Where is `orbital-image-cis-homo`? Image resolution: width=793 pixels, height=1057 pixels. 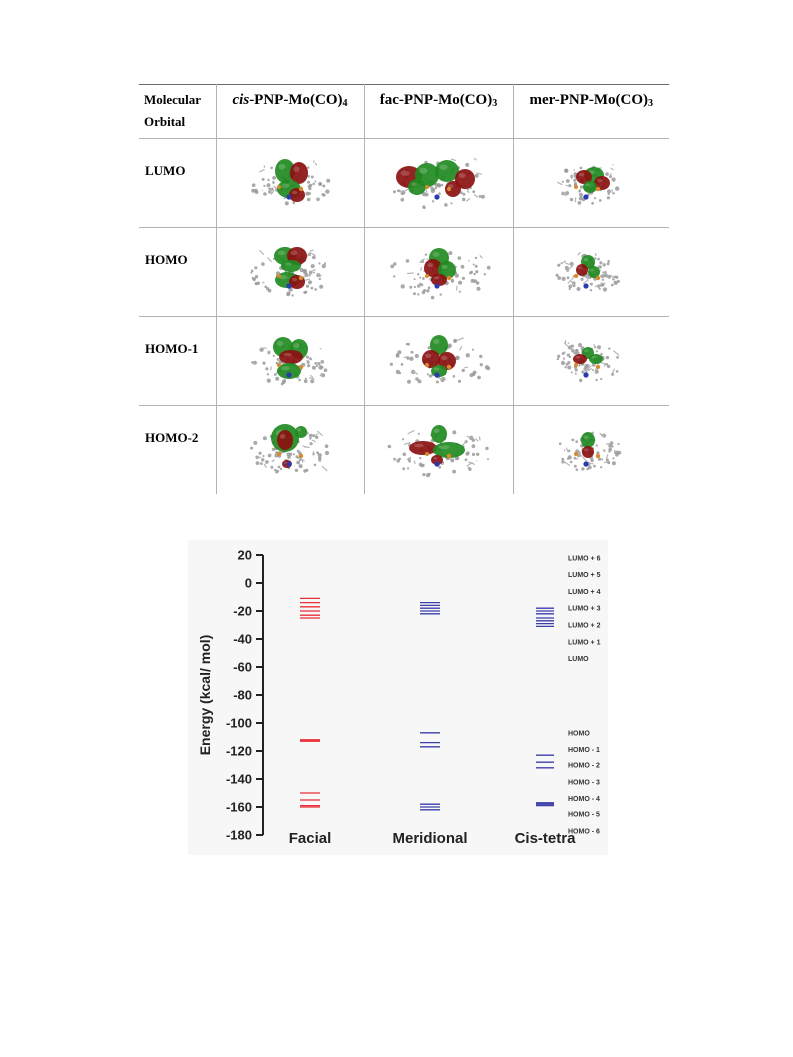 orbital-image-cis-homo is located at coordinates (291, 274).